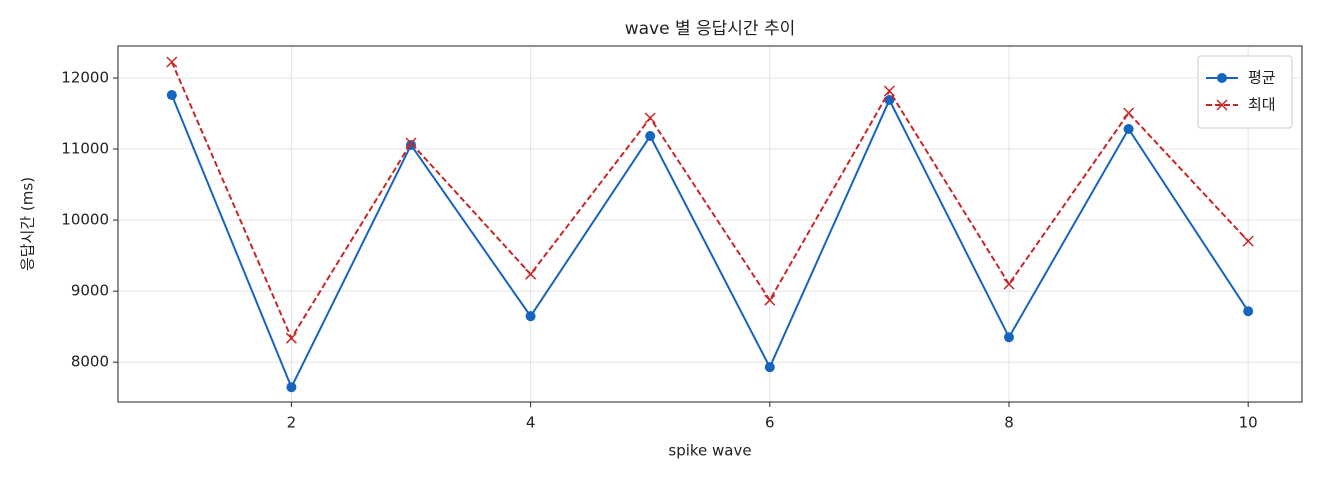 This screenshot has width=1320, height=480. What do you see at coordinates (1248, 423) in the screenshot?
I see `x-tick-label: 10` at bounding box center [1248, 423].